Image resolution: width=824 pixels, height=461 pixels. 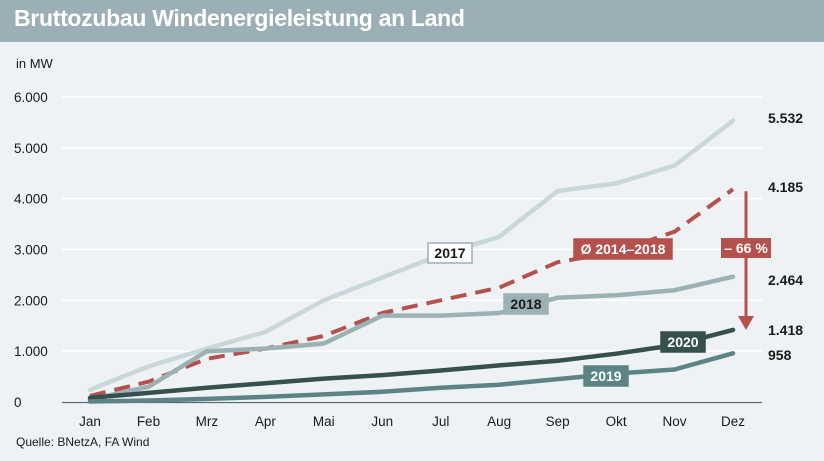 I want to click on x-tick-label: Okt, so click(x=616, y=421).